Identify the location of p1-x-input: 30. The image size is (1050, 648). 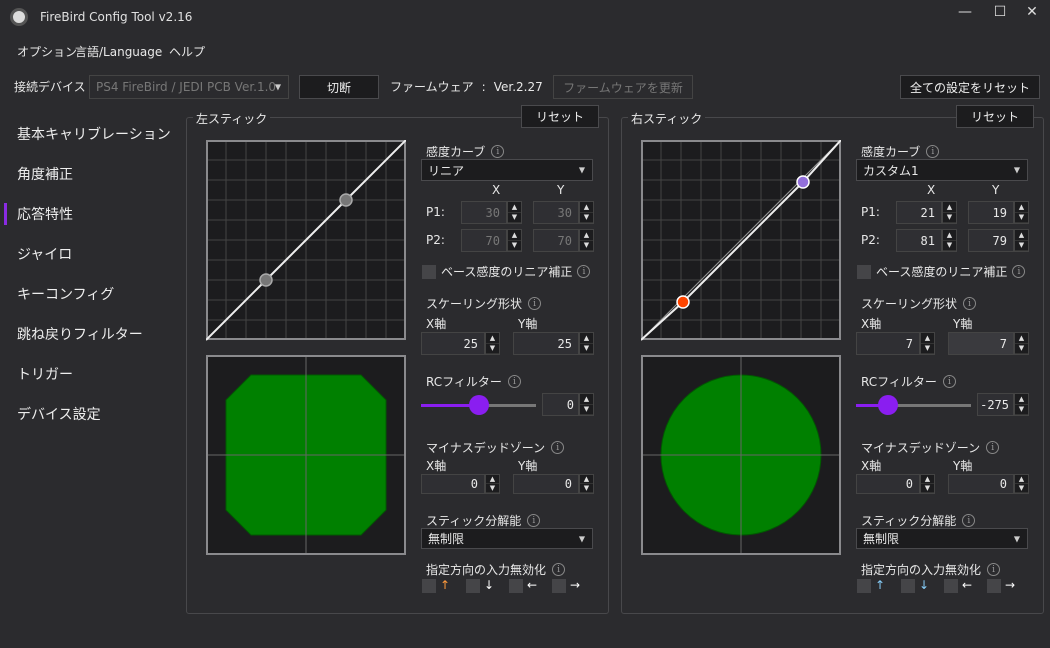
(484, 212).